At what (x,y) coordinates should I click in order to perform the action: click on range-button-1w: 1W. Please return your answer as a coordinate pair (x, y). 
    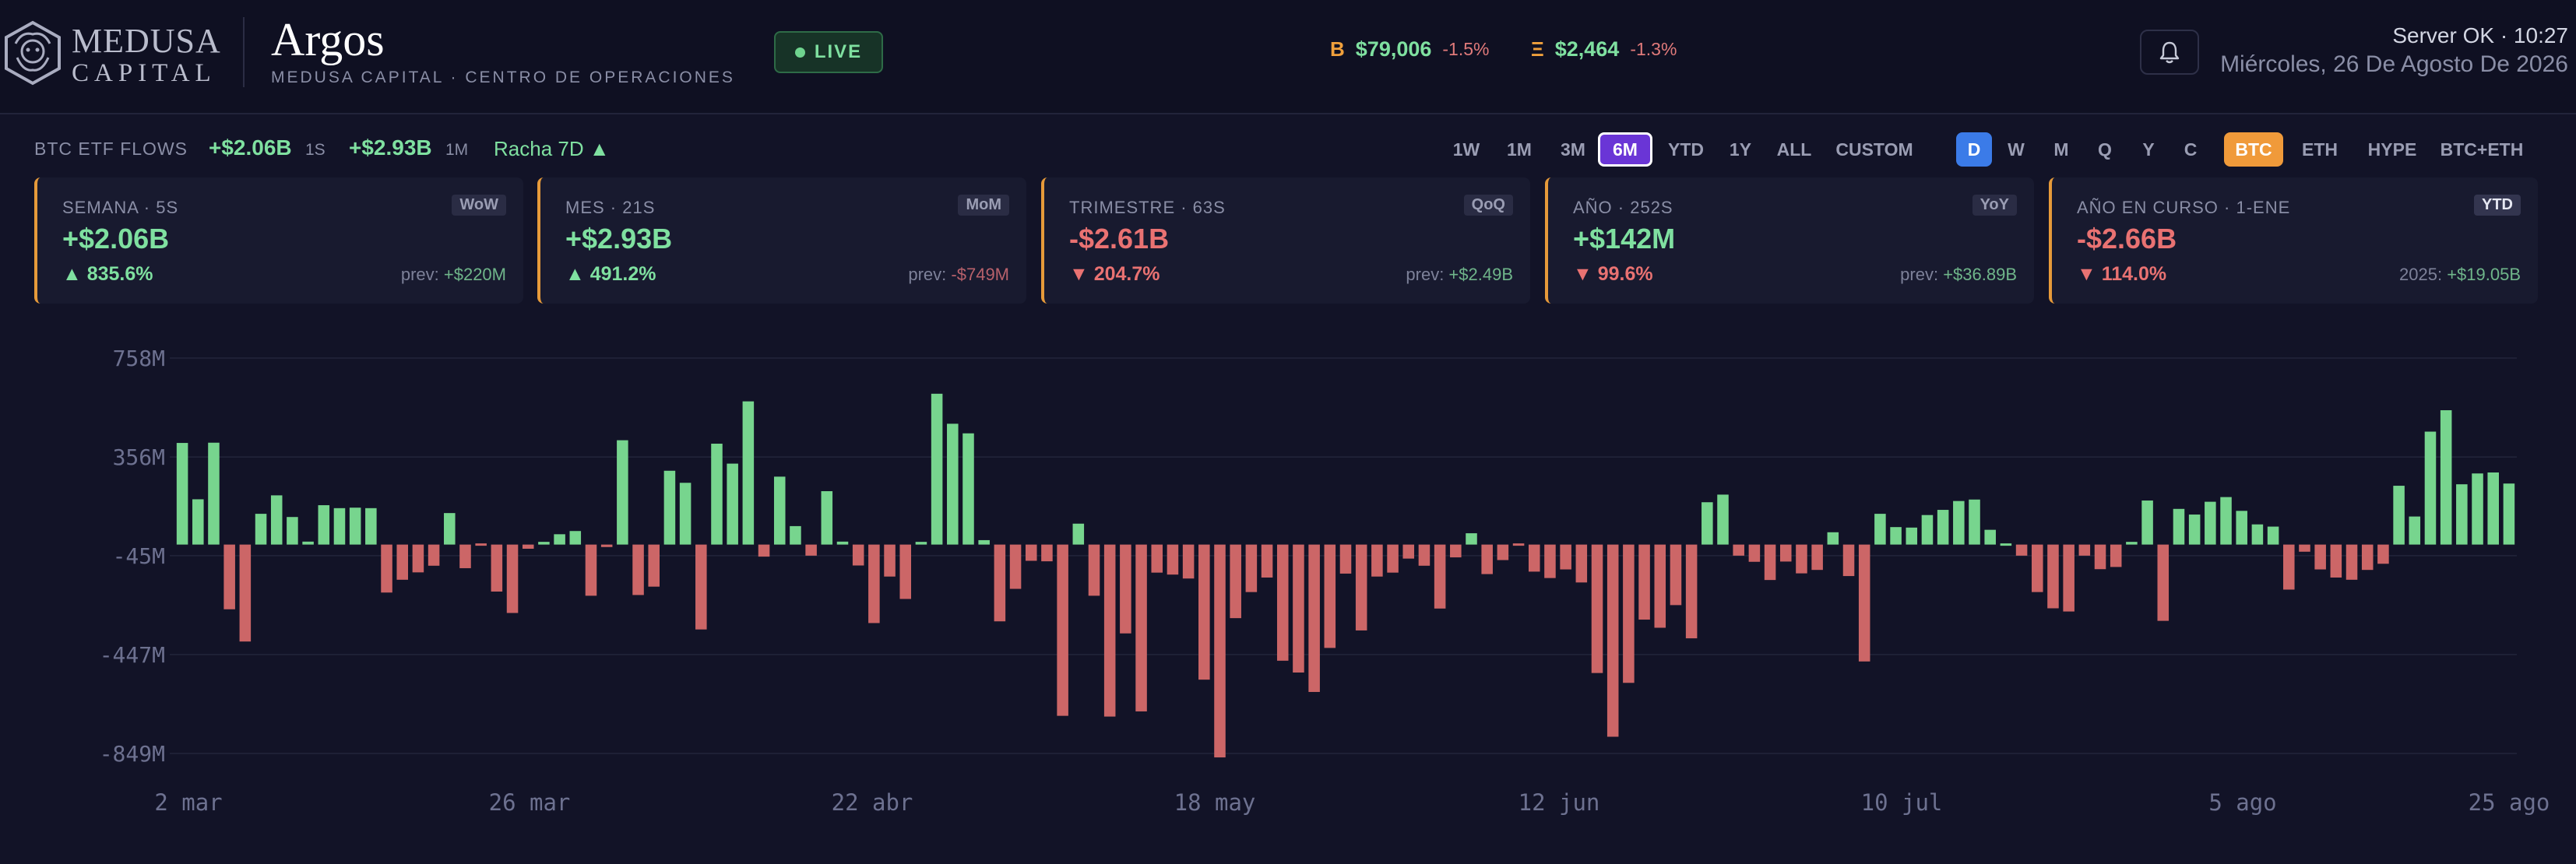
    Looking at the image, I should click on (1466, 149).